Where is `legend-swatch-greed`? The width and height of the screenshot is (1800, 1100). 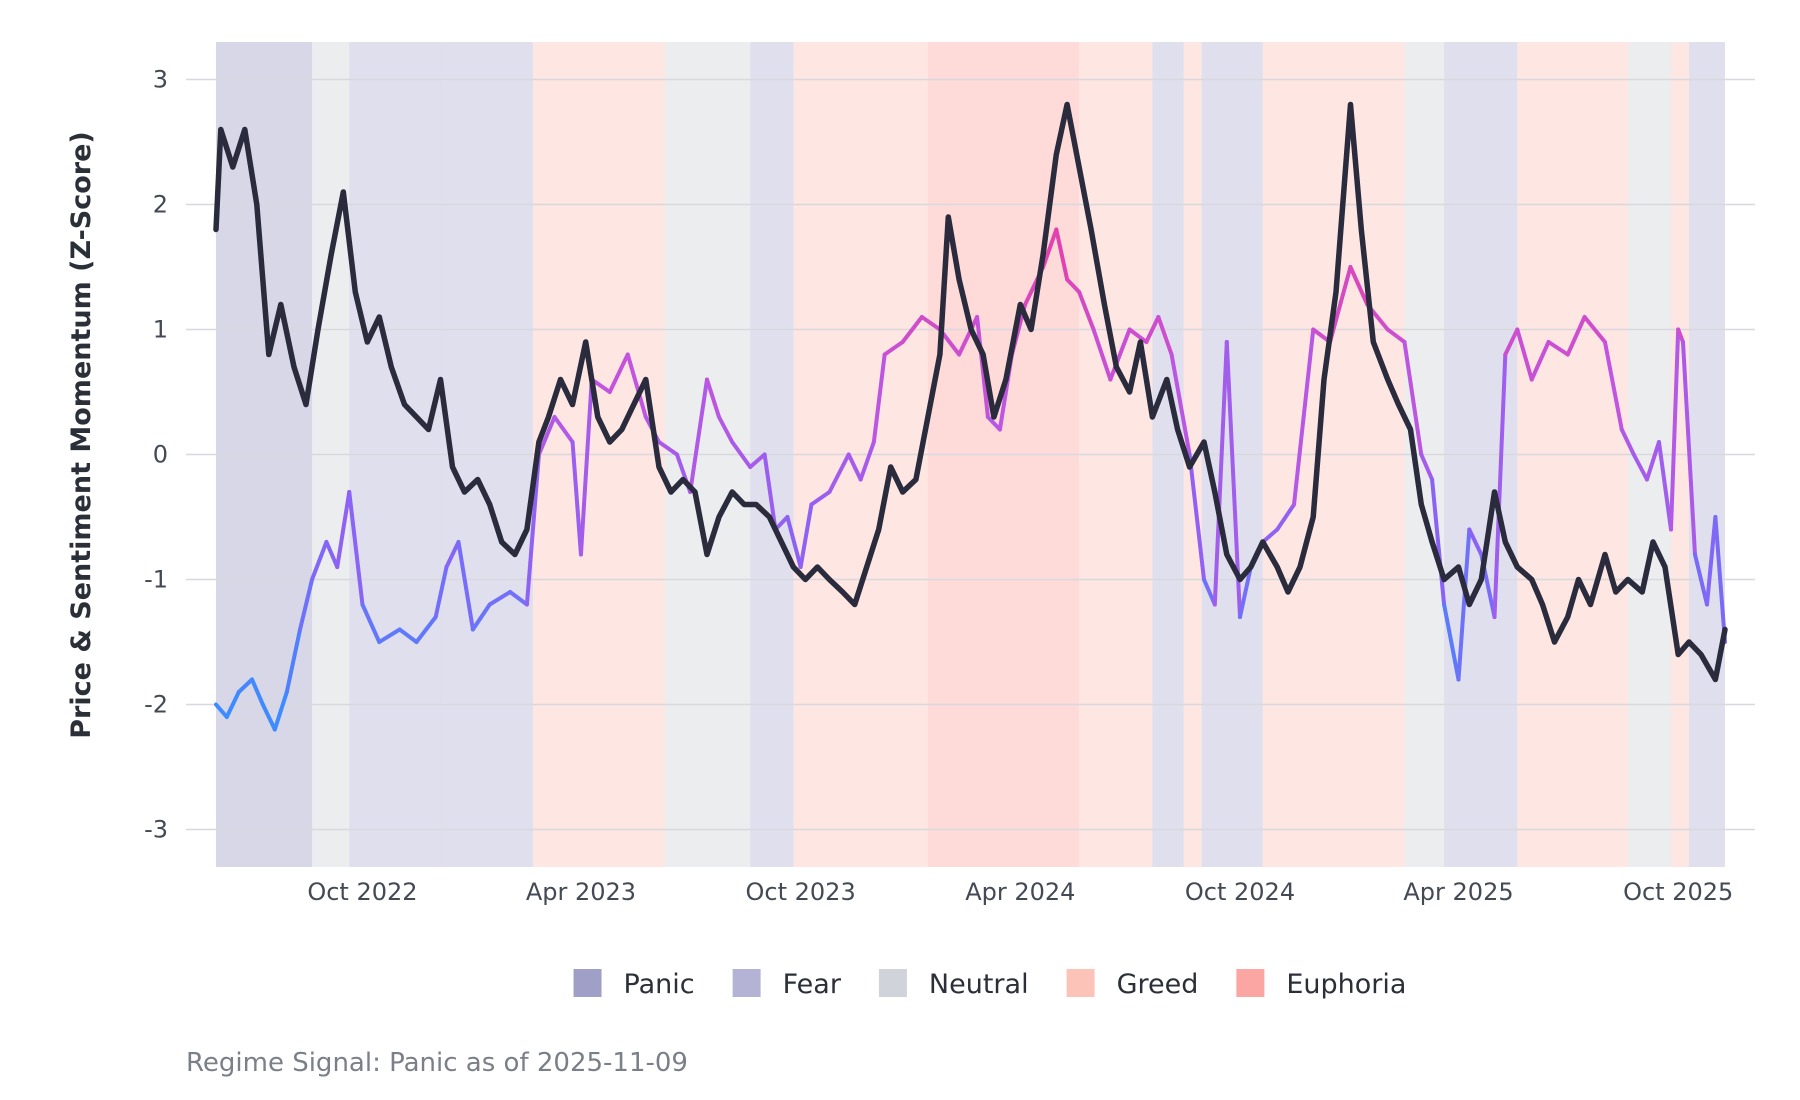 legend-swatch-greed is located at coordinates (1080, 983).